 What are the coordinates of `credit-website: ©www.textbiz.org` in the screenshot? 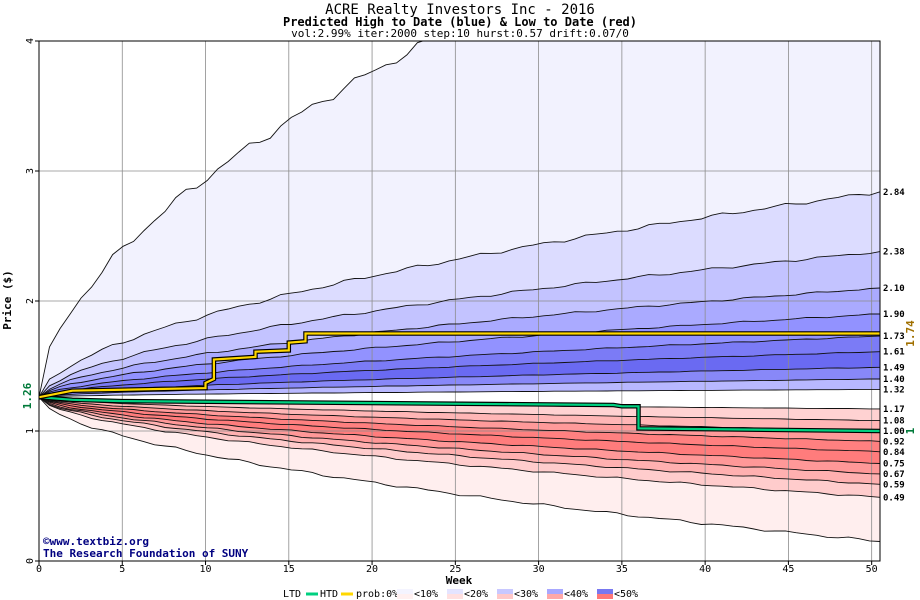 It's located at (96, 541).